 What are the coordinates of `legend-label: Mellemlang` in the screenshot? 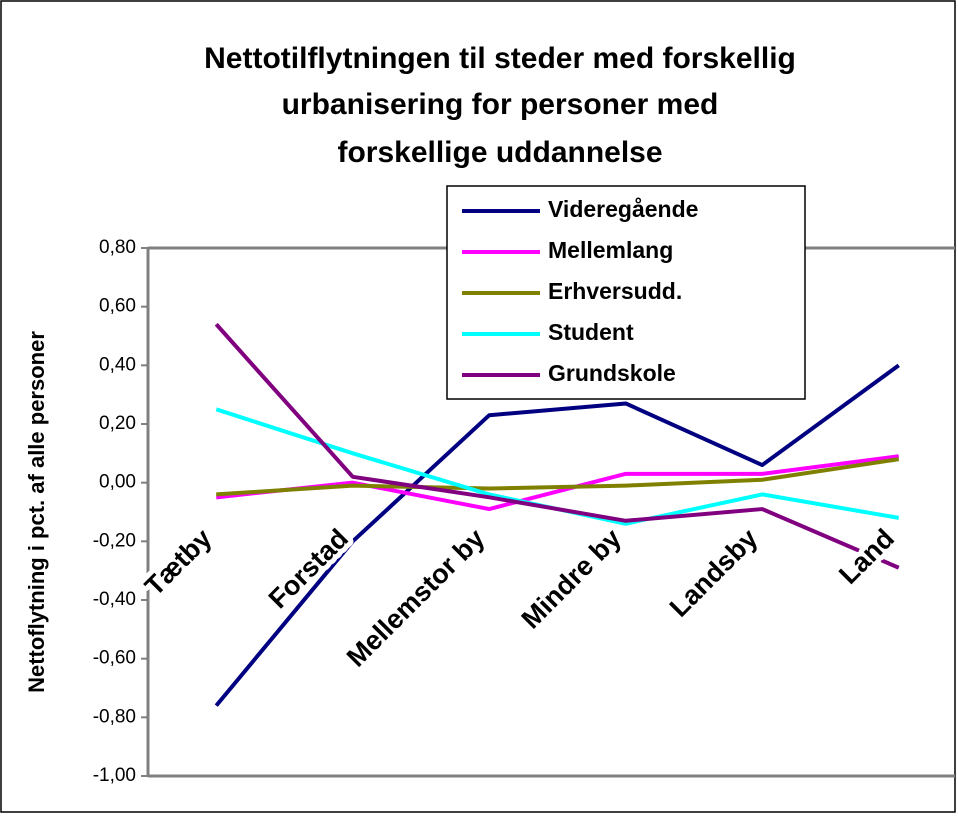 It's located at (610, 250).